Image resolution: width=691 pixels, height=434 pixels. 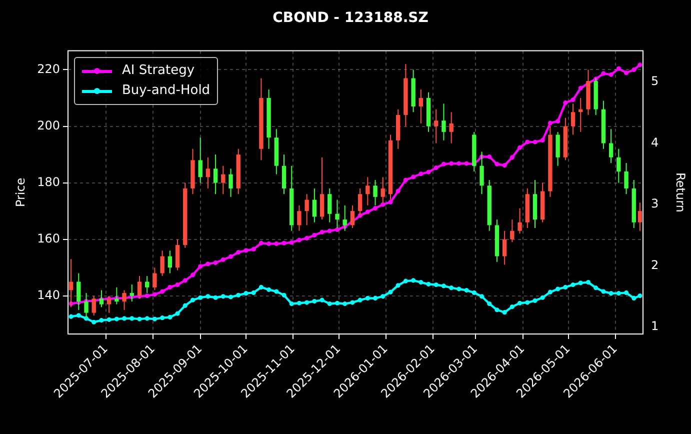 I want to click on y2-tick-label: 4, so click(x=655, y=142).